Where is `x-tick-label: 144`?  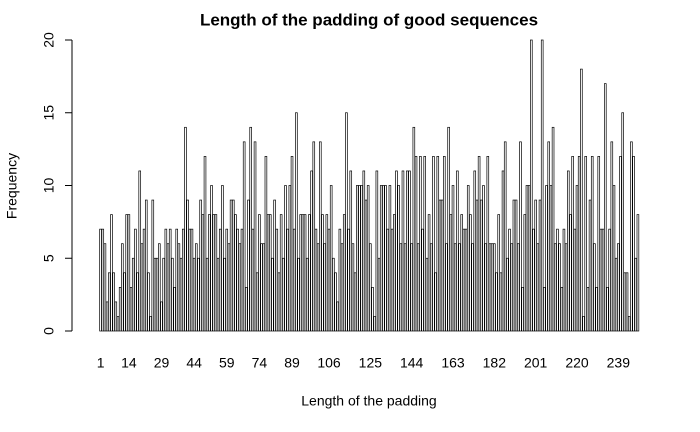 x-tick-label: 144 is located at coordinates (412, 363).